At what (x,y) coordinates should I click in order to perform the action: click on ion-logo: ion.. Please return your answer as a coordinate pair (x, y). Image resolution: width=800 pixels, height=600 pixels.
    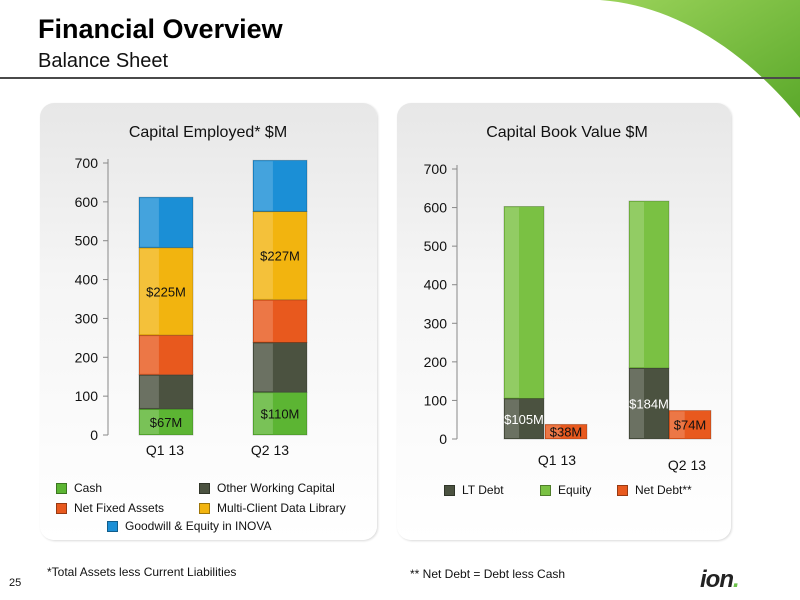
    Looking at the image, I should click on (720, 579).